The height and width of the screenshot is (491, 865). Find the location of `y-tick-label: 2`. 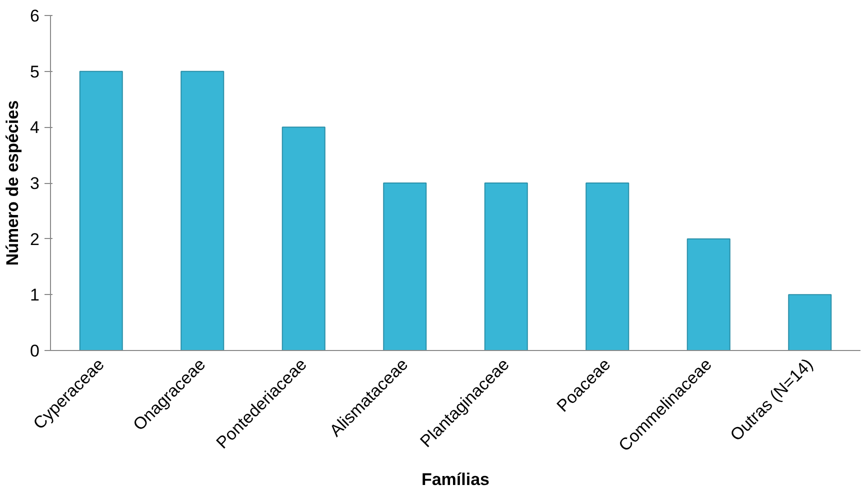

y-tick-label: 2 is located at coordinates (35, 239).